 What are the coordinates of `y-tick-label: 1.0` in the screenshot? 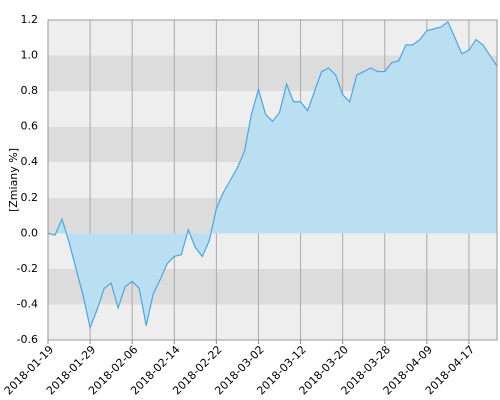 It's located at (30, 55).